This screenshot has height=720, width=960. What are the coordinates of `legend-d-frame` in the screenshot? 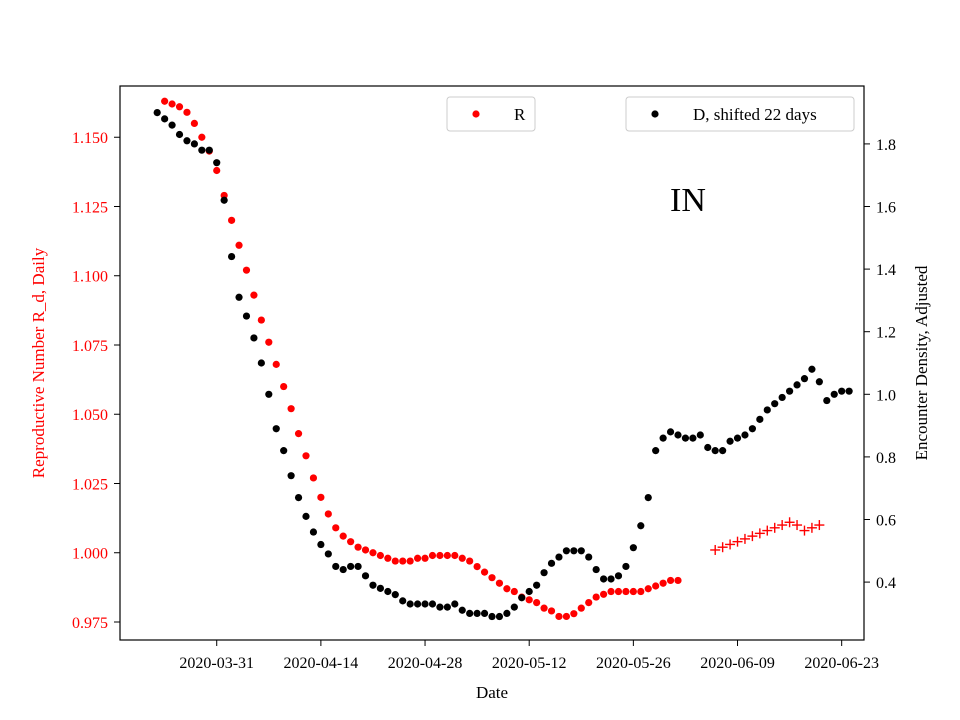 It's located at (740, 114).